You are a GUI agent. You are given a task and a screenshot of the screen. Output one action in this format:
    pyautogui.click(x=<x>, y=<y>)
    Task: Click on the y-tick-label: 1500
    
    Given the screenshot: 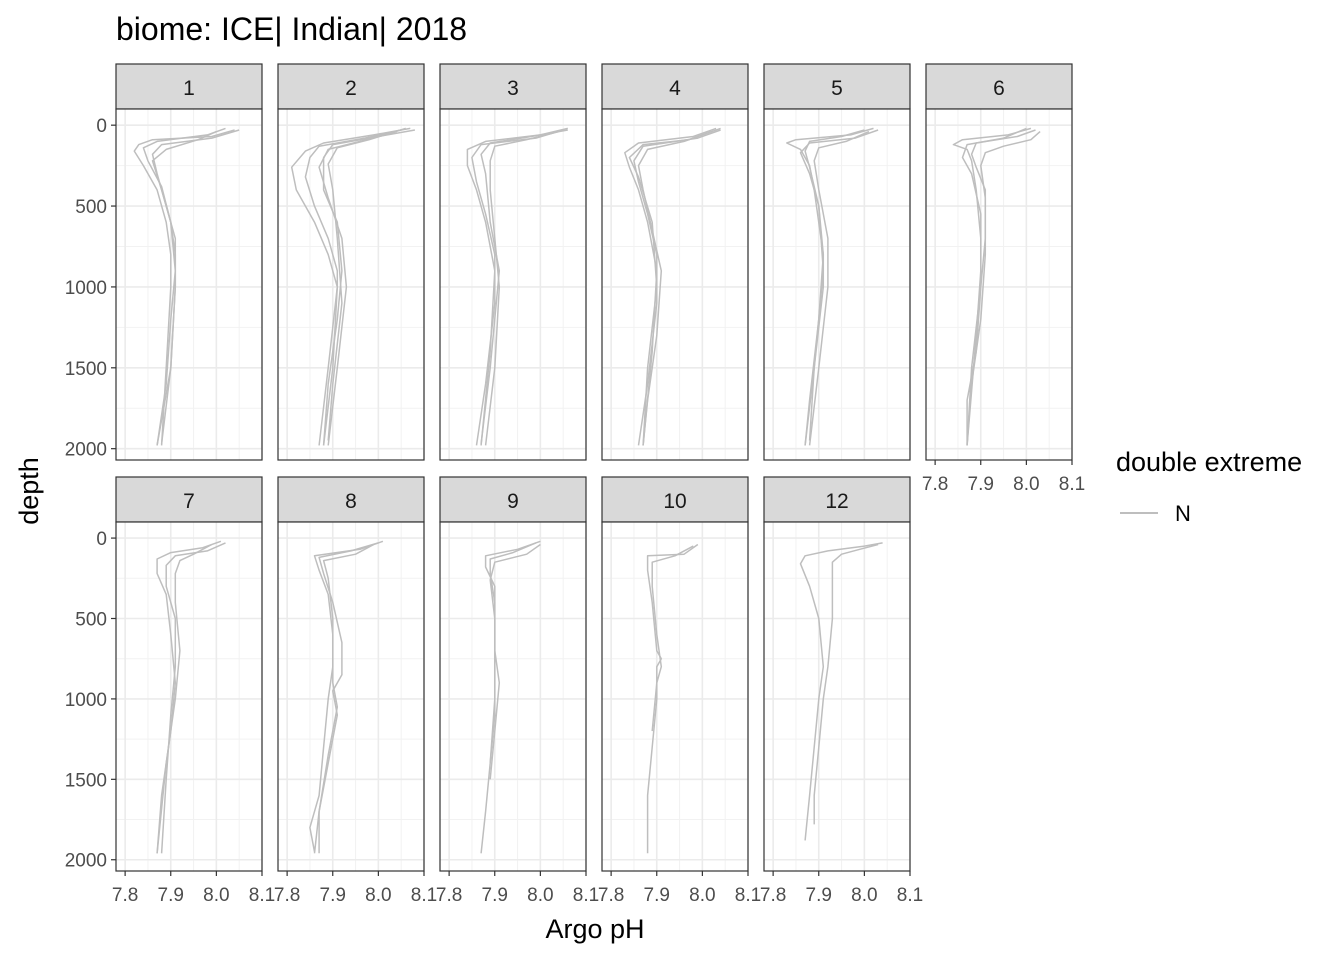 What is the action you would take?
    pyautogui.click(x=86, y=780)
    